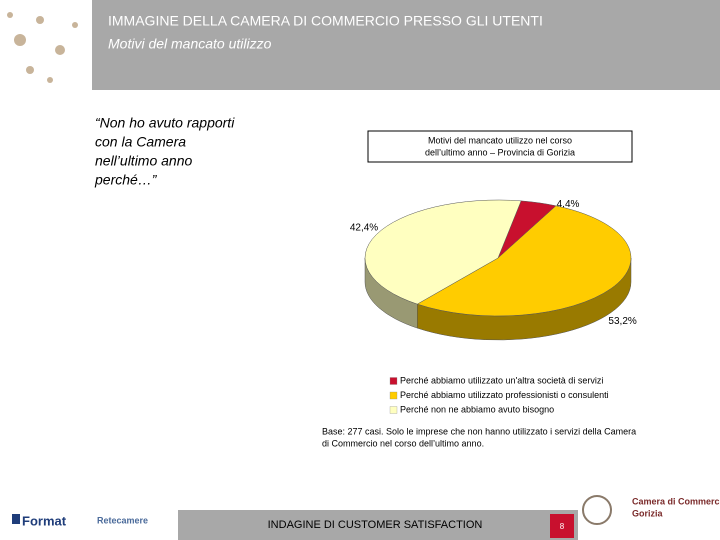 The image size is (720, 540). What do you see at coordinates (16, 519) in the screenshot?
I see `logo-mark` at bounding box center [16, 519].